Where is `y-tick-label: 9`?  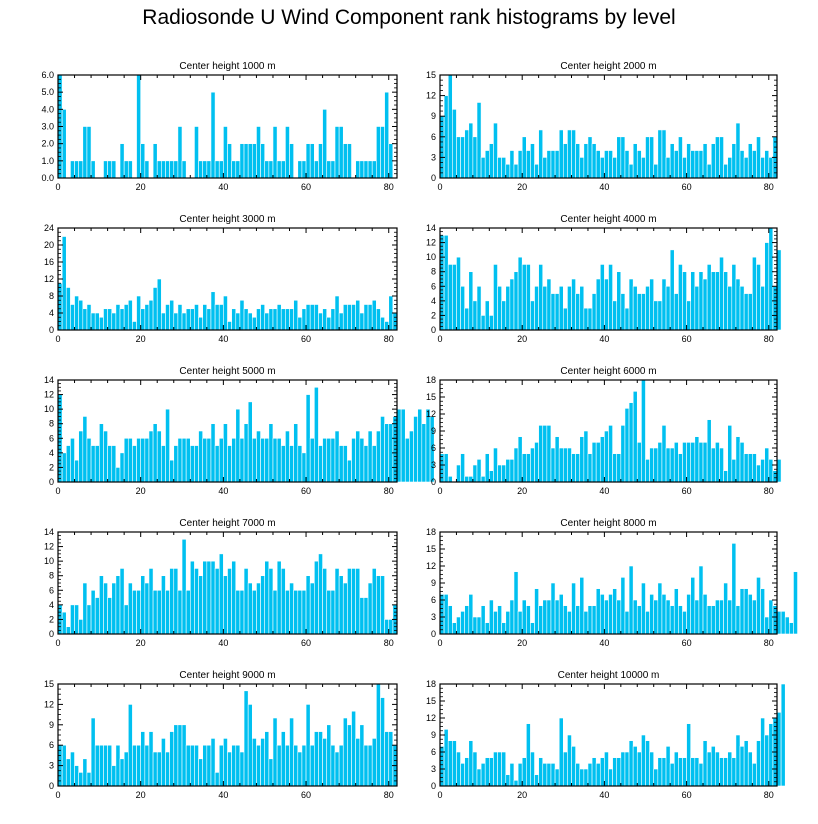 y-tick-label: 9 is located at coordinates (433, 583).